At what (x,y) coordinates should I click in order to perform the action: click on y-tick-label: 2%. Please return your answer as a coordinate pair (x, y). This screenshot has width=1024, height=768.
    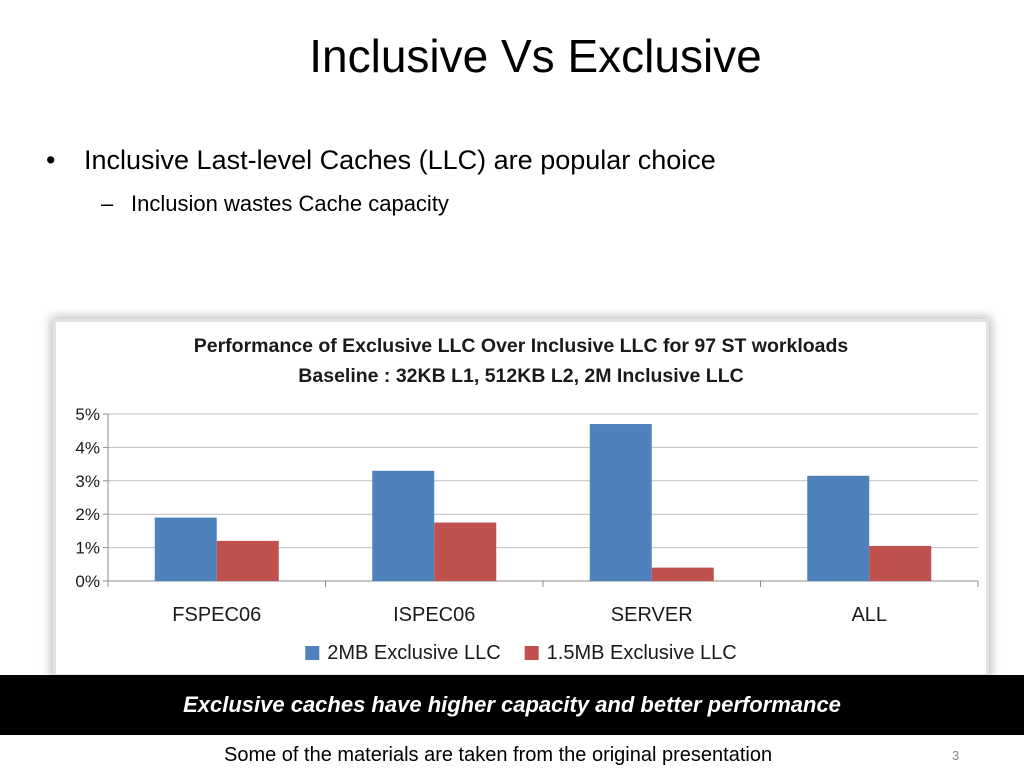
    Looking at the image, I should click on (87, 514).